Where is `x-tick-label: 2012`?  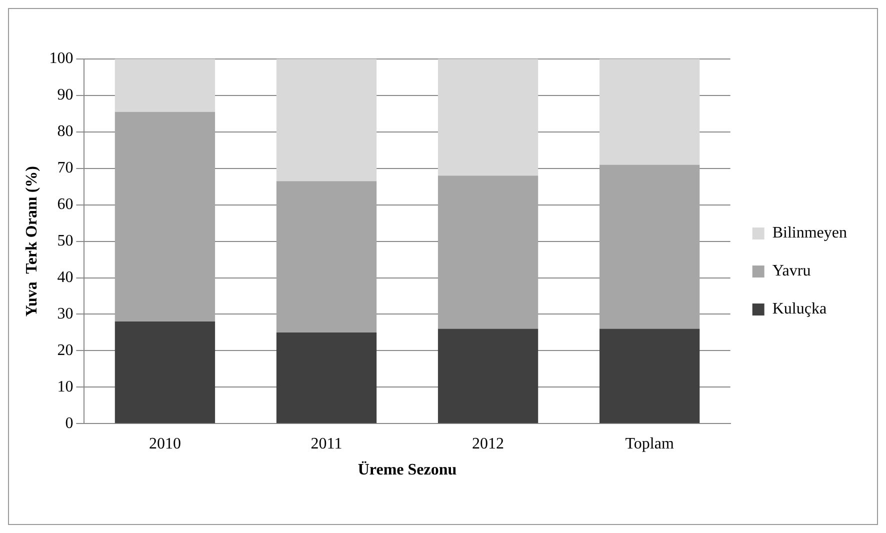
x-tick-label: 2012 is located at coordinates (488, 443).